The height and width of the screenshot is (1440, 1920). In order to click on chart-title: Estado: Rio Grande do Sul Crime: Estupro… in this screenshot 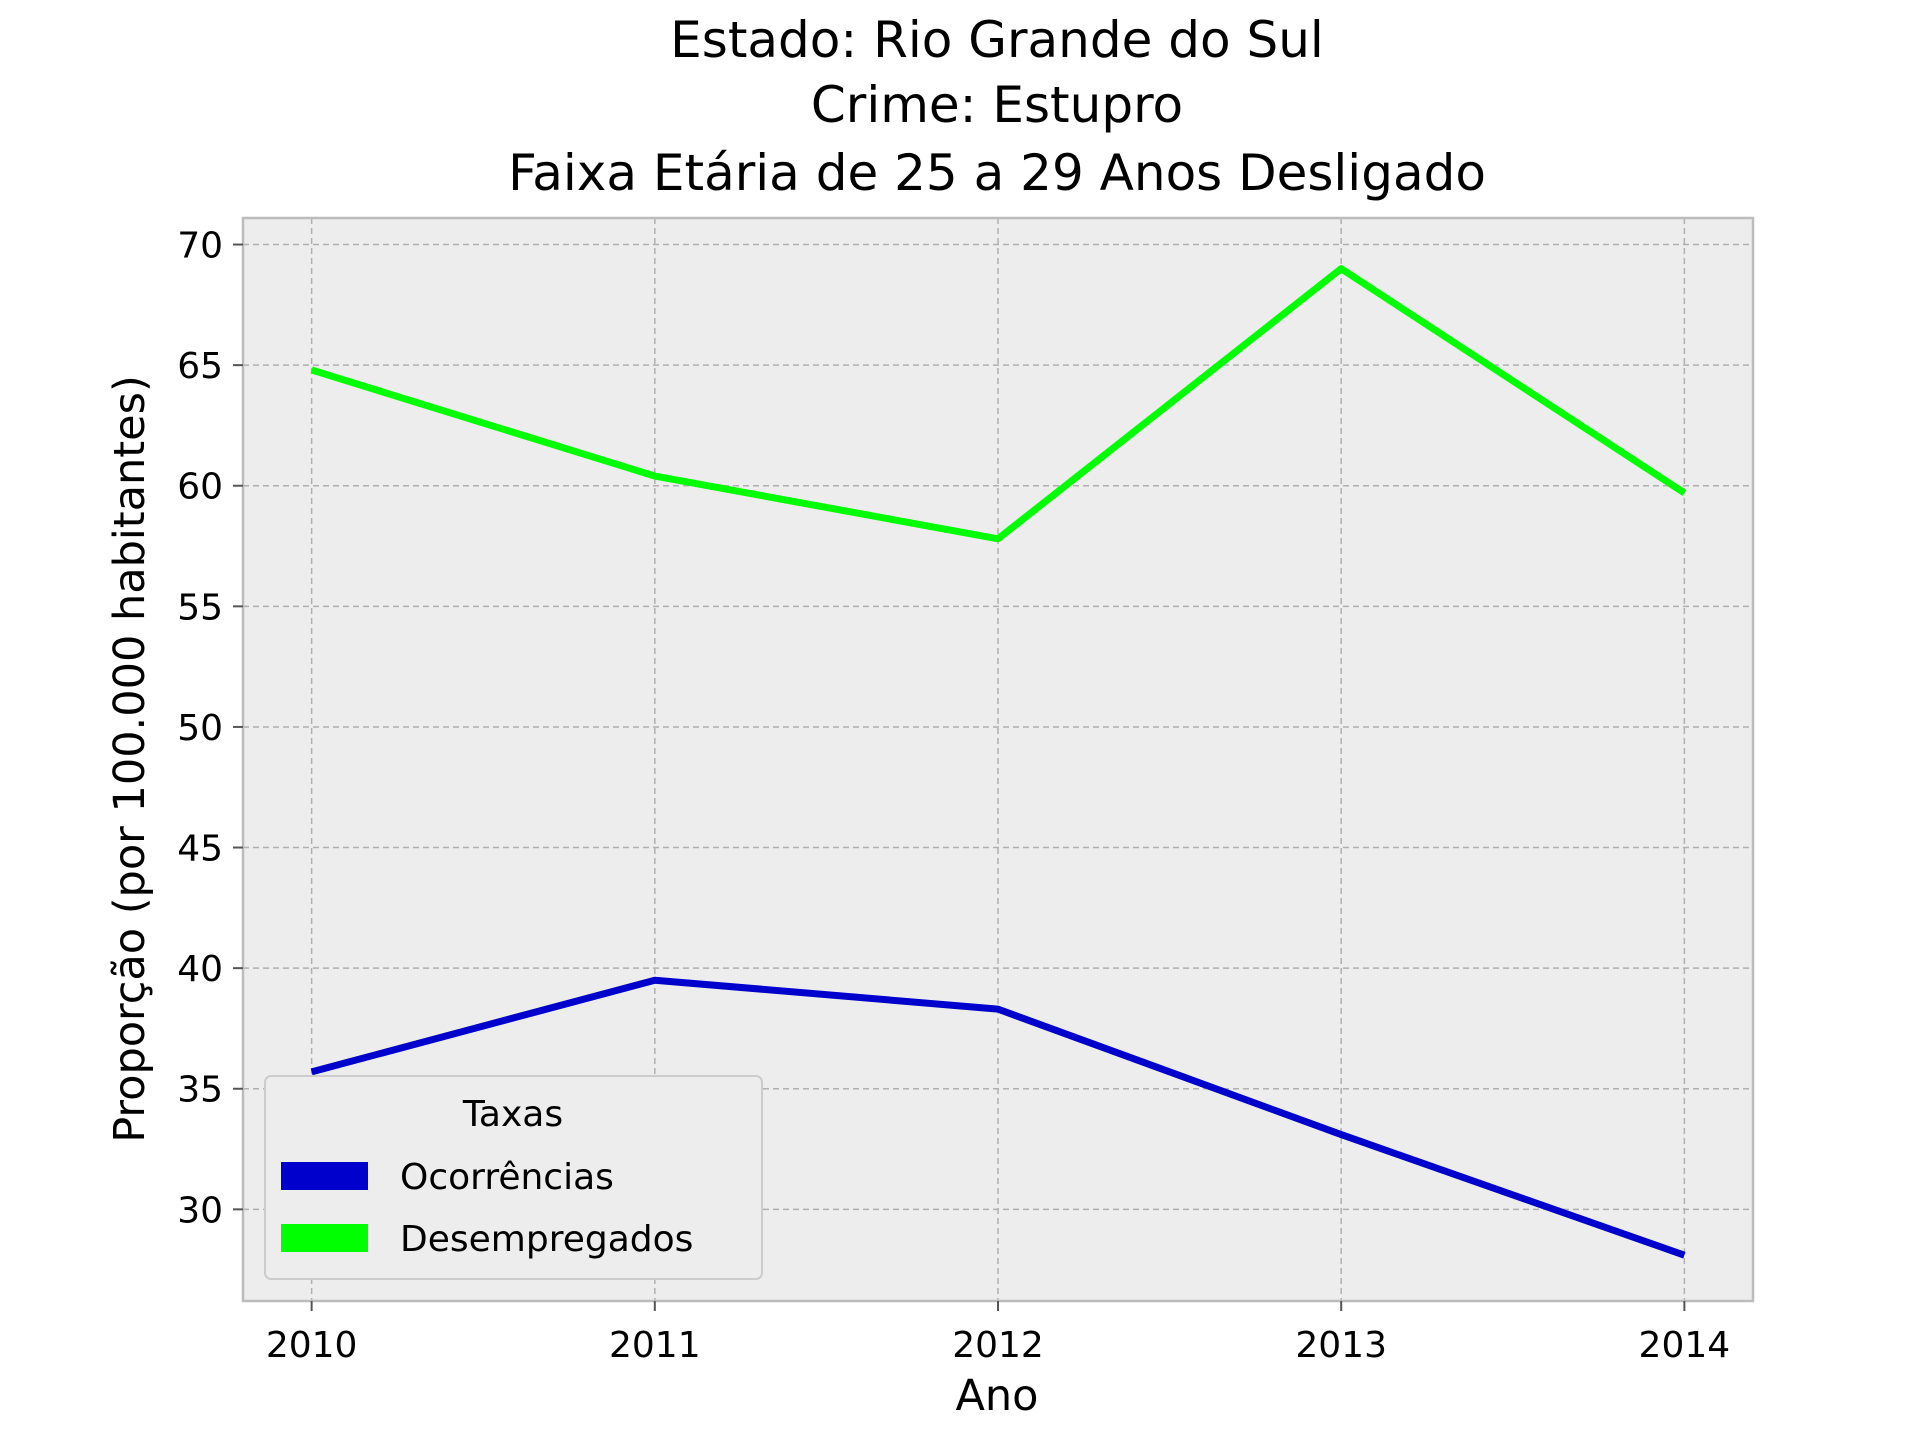, I will do `click(997, 106)`.